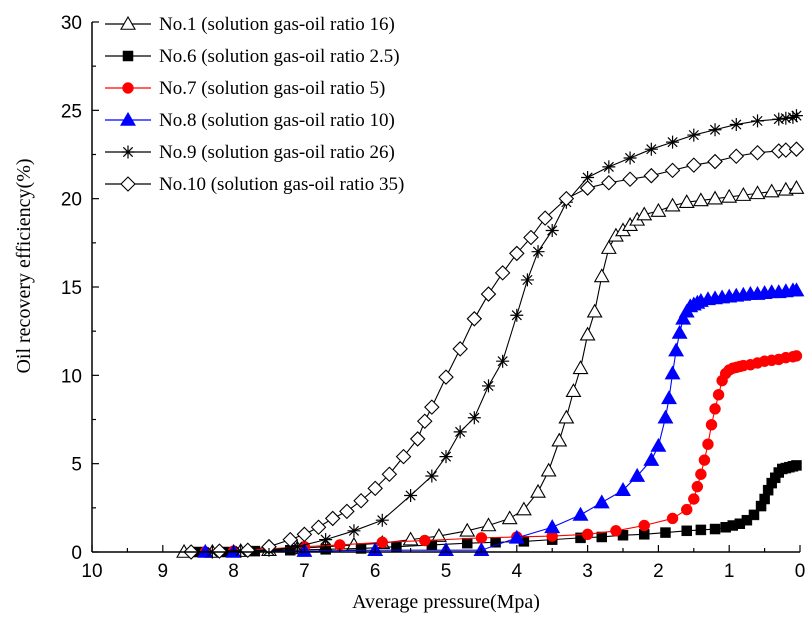 This screenshot has width=812, height=617. What do you see at coordinates (277, 120) in the screenshot?
I see `legend-label: No.8 (solution gas-oil ratio 10)` at bounding box center [277, 120].